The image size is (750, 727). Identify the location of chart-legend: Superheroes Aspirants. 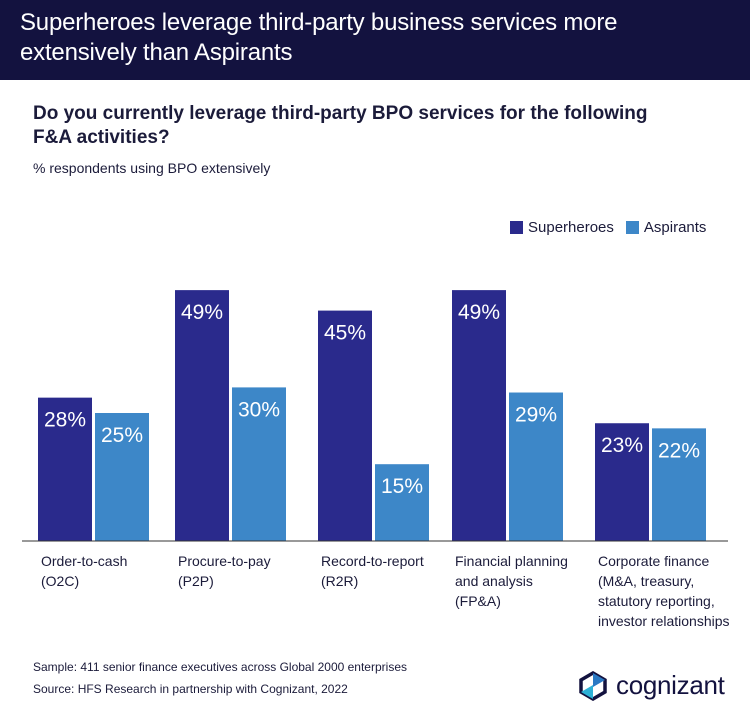
(608, 227).